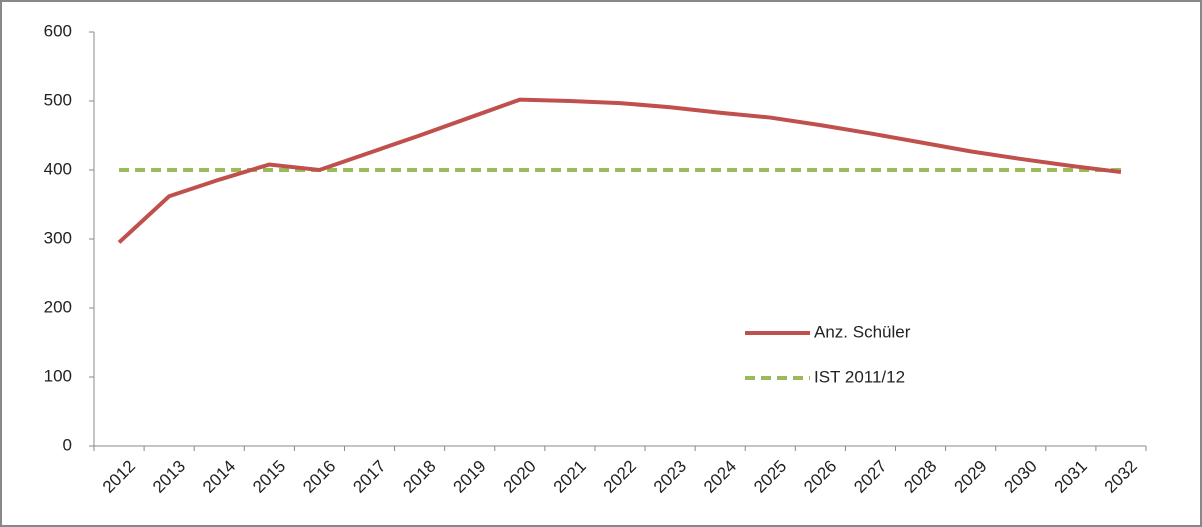 This screenshot has height=527, width=1202. Describe the element at coordinates (58, 30) in the screenshot. I see `y-tick-label: 600` at that location.